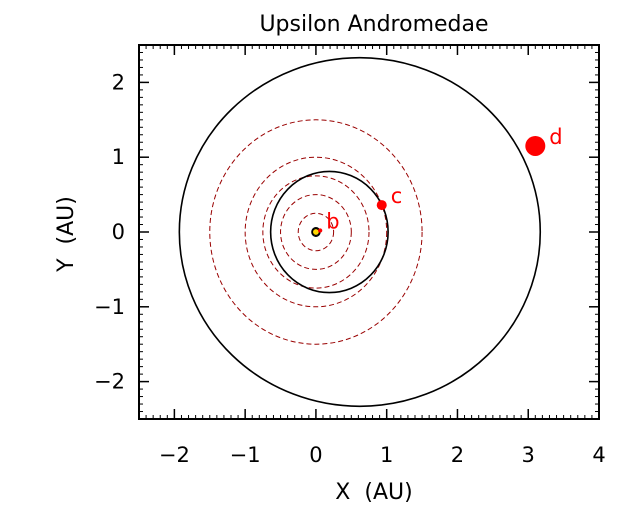  What do you see at coordinates (528, 455) in the screenshot?
I see `x-tick-label: 3` at bounding box center [528, 455].